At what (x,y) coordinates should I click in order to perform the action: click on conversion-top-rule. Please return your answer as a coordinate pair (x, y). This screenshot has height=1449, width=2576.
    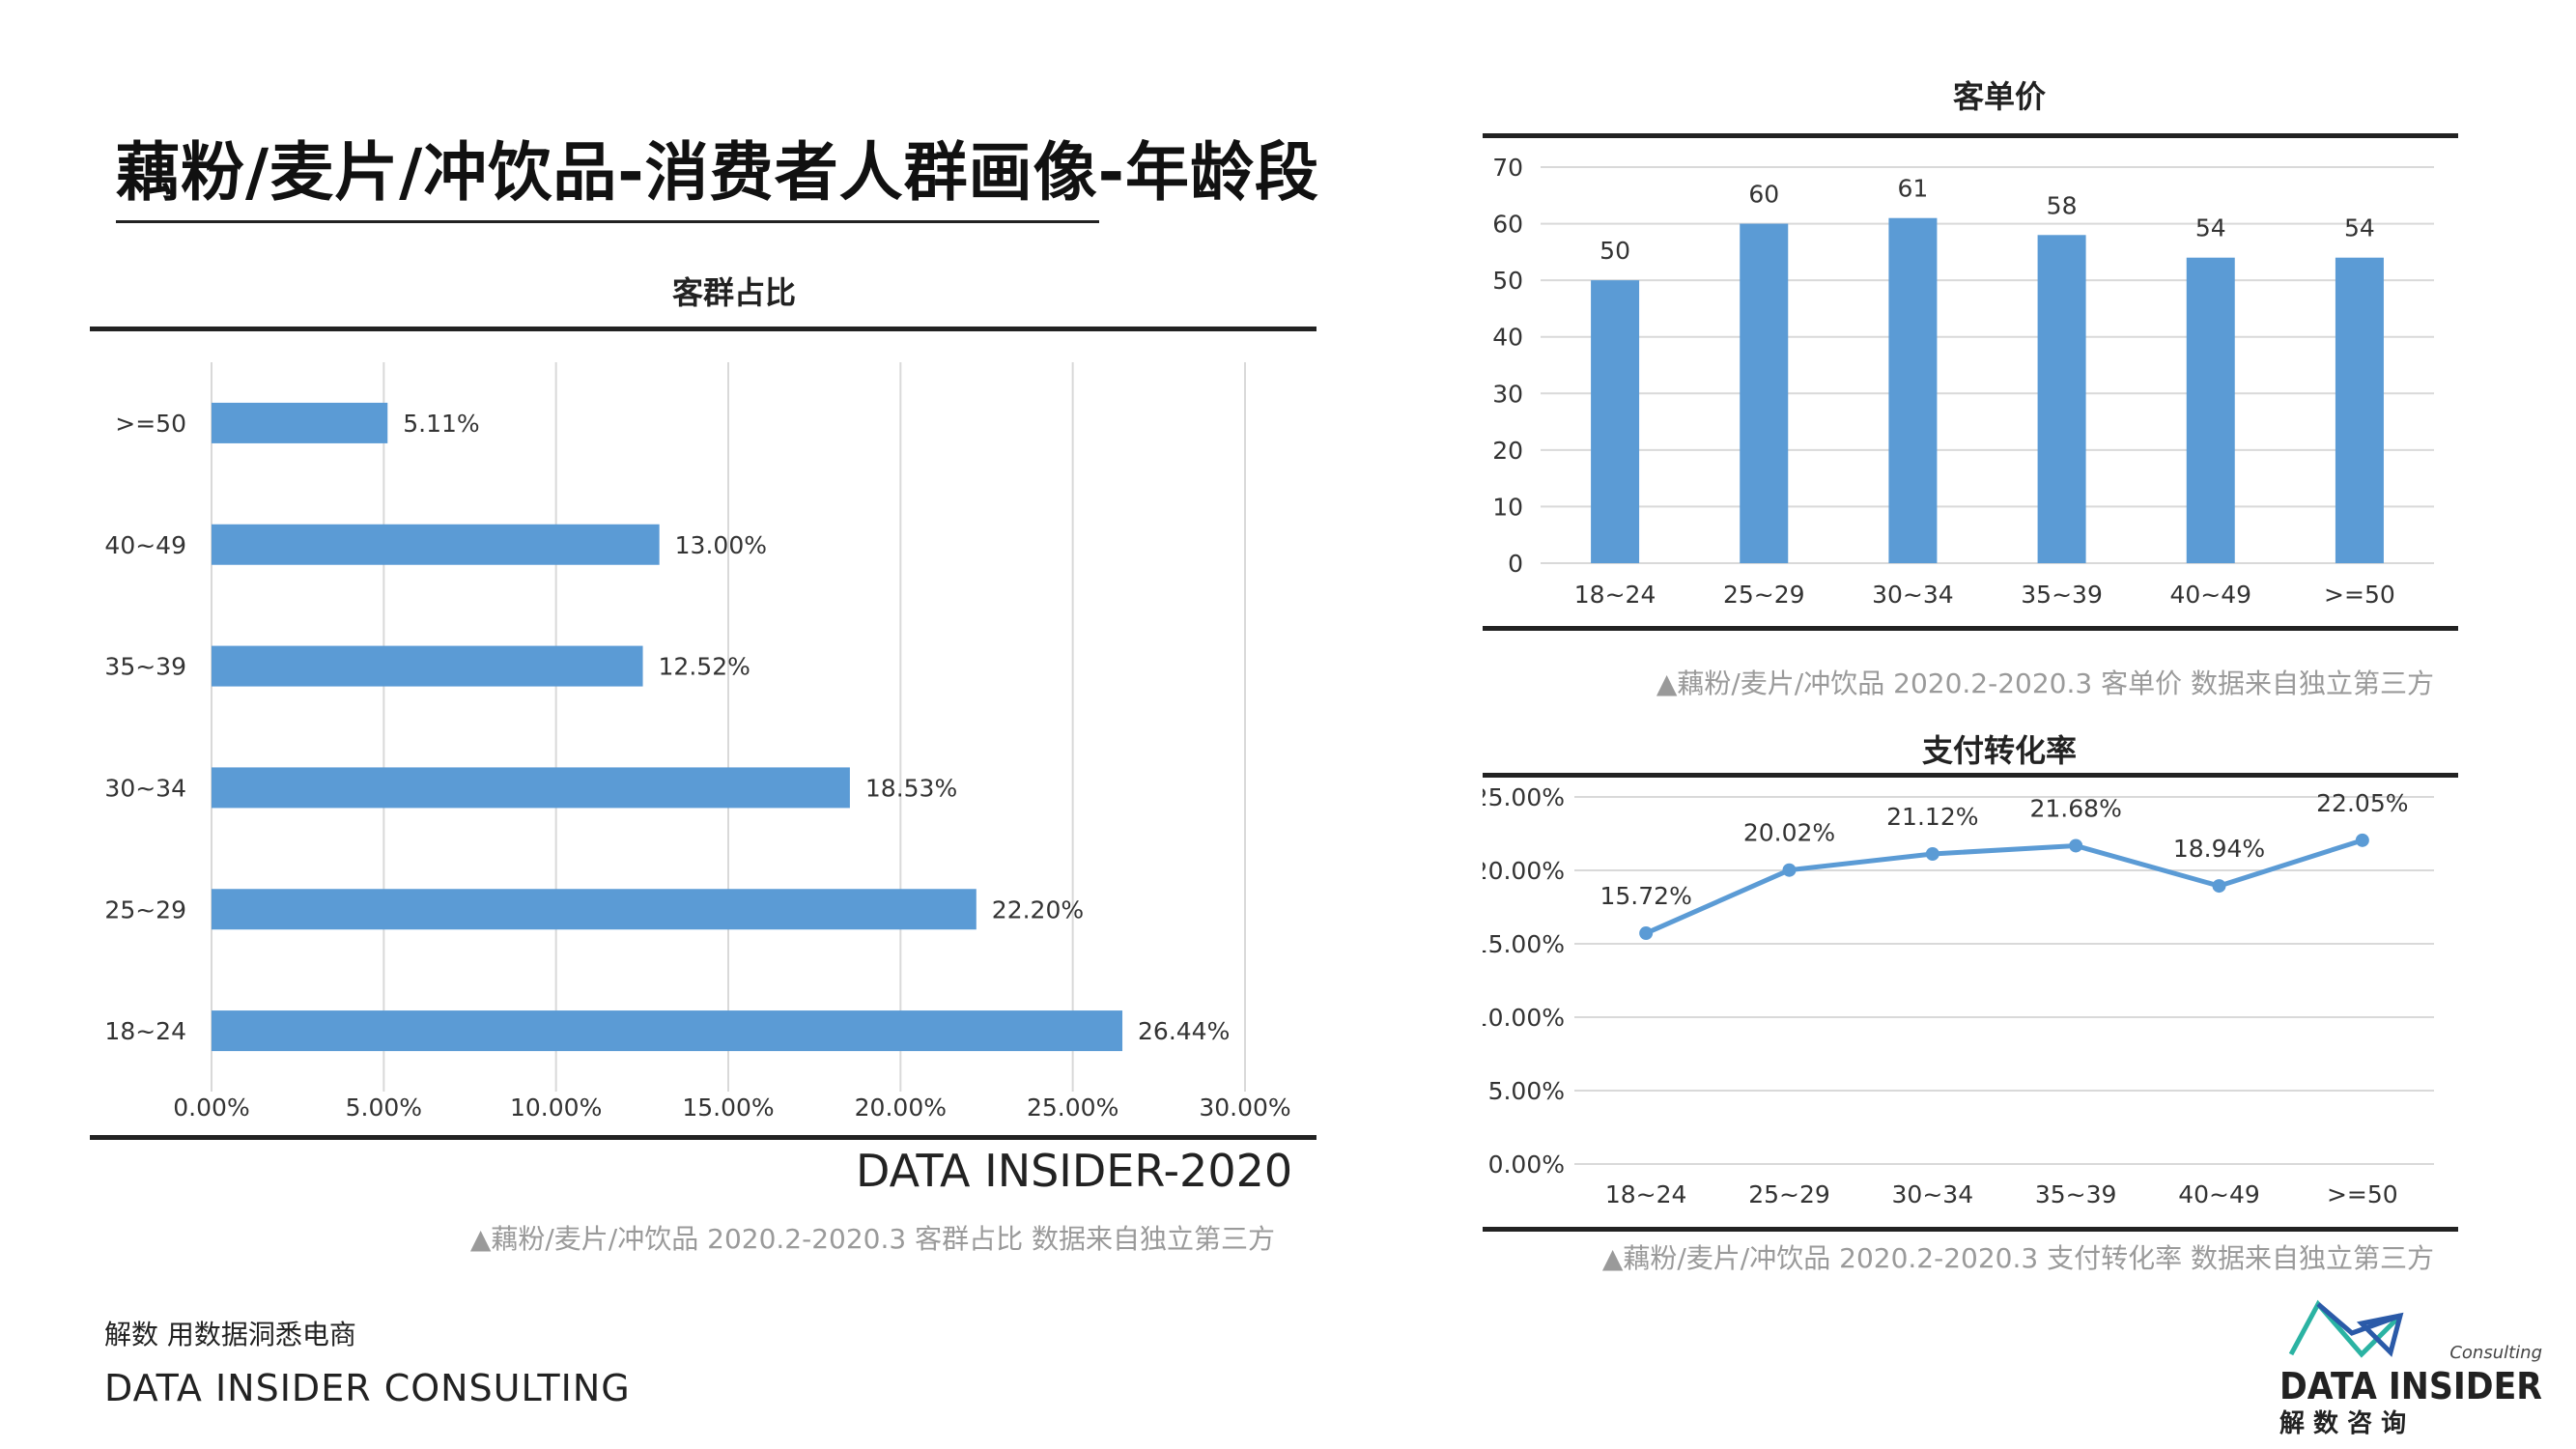
    Looking at the image, I should click on (1970, 775).